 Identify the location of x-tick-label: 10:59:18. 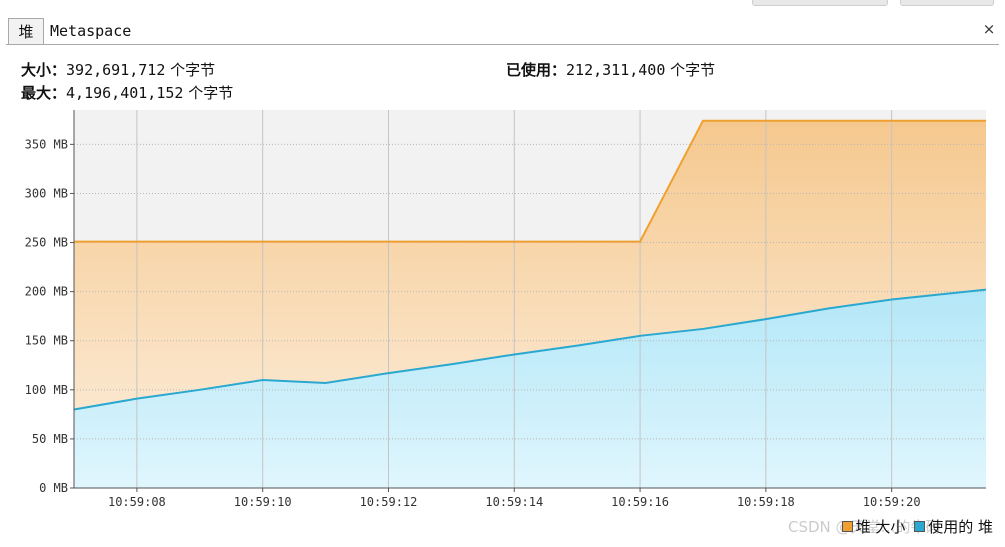
(766, 502).